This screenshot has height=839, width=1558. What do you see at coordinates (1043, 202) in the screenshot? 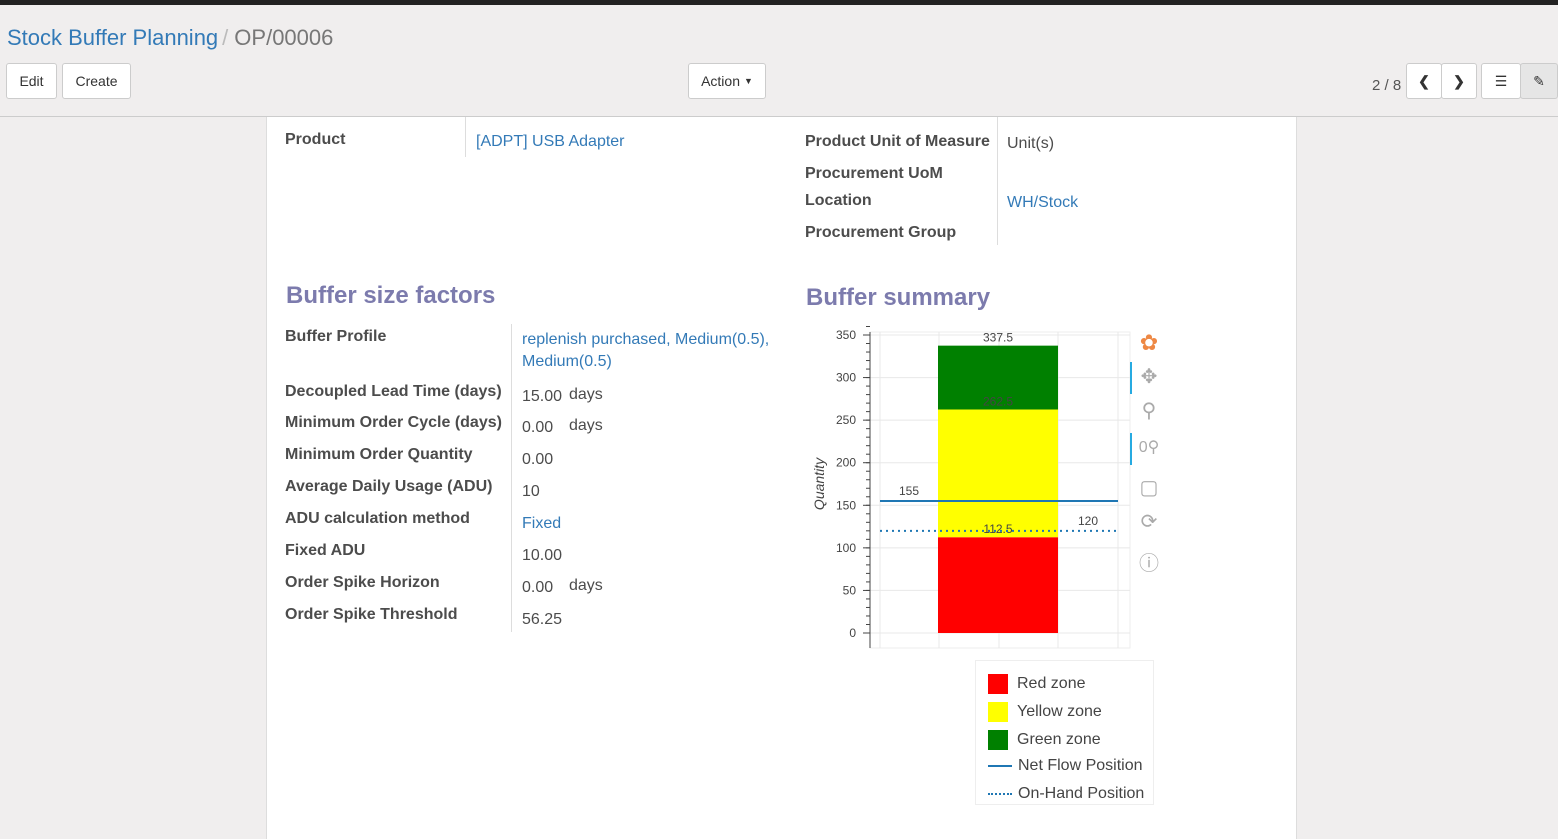
I see `location-value: WH/Stock` at bounding box center [1043, 202].